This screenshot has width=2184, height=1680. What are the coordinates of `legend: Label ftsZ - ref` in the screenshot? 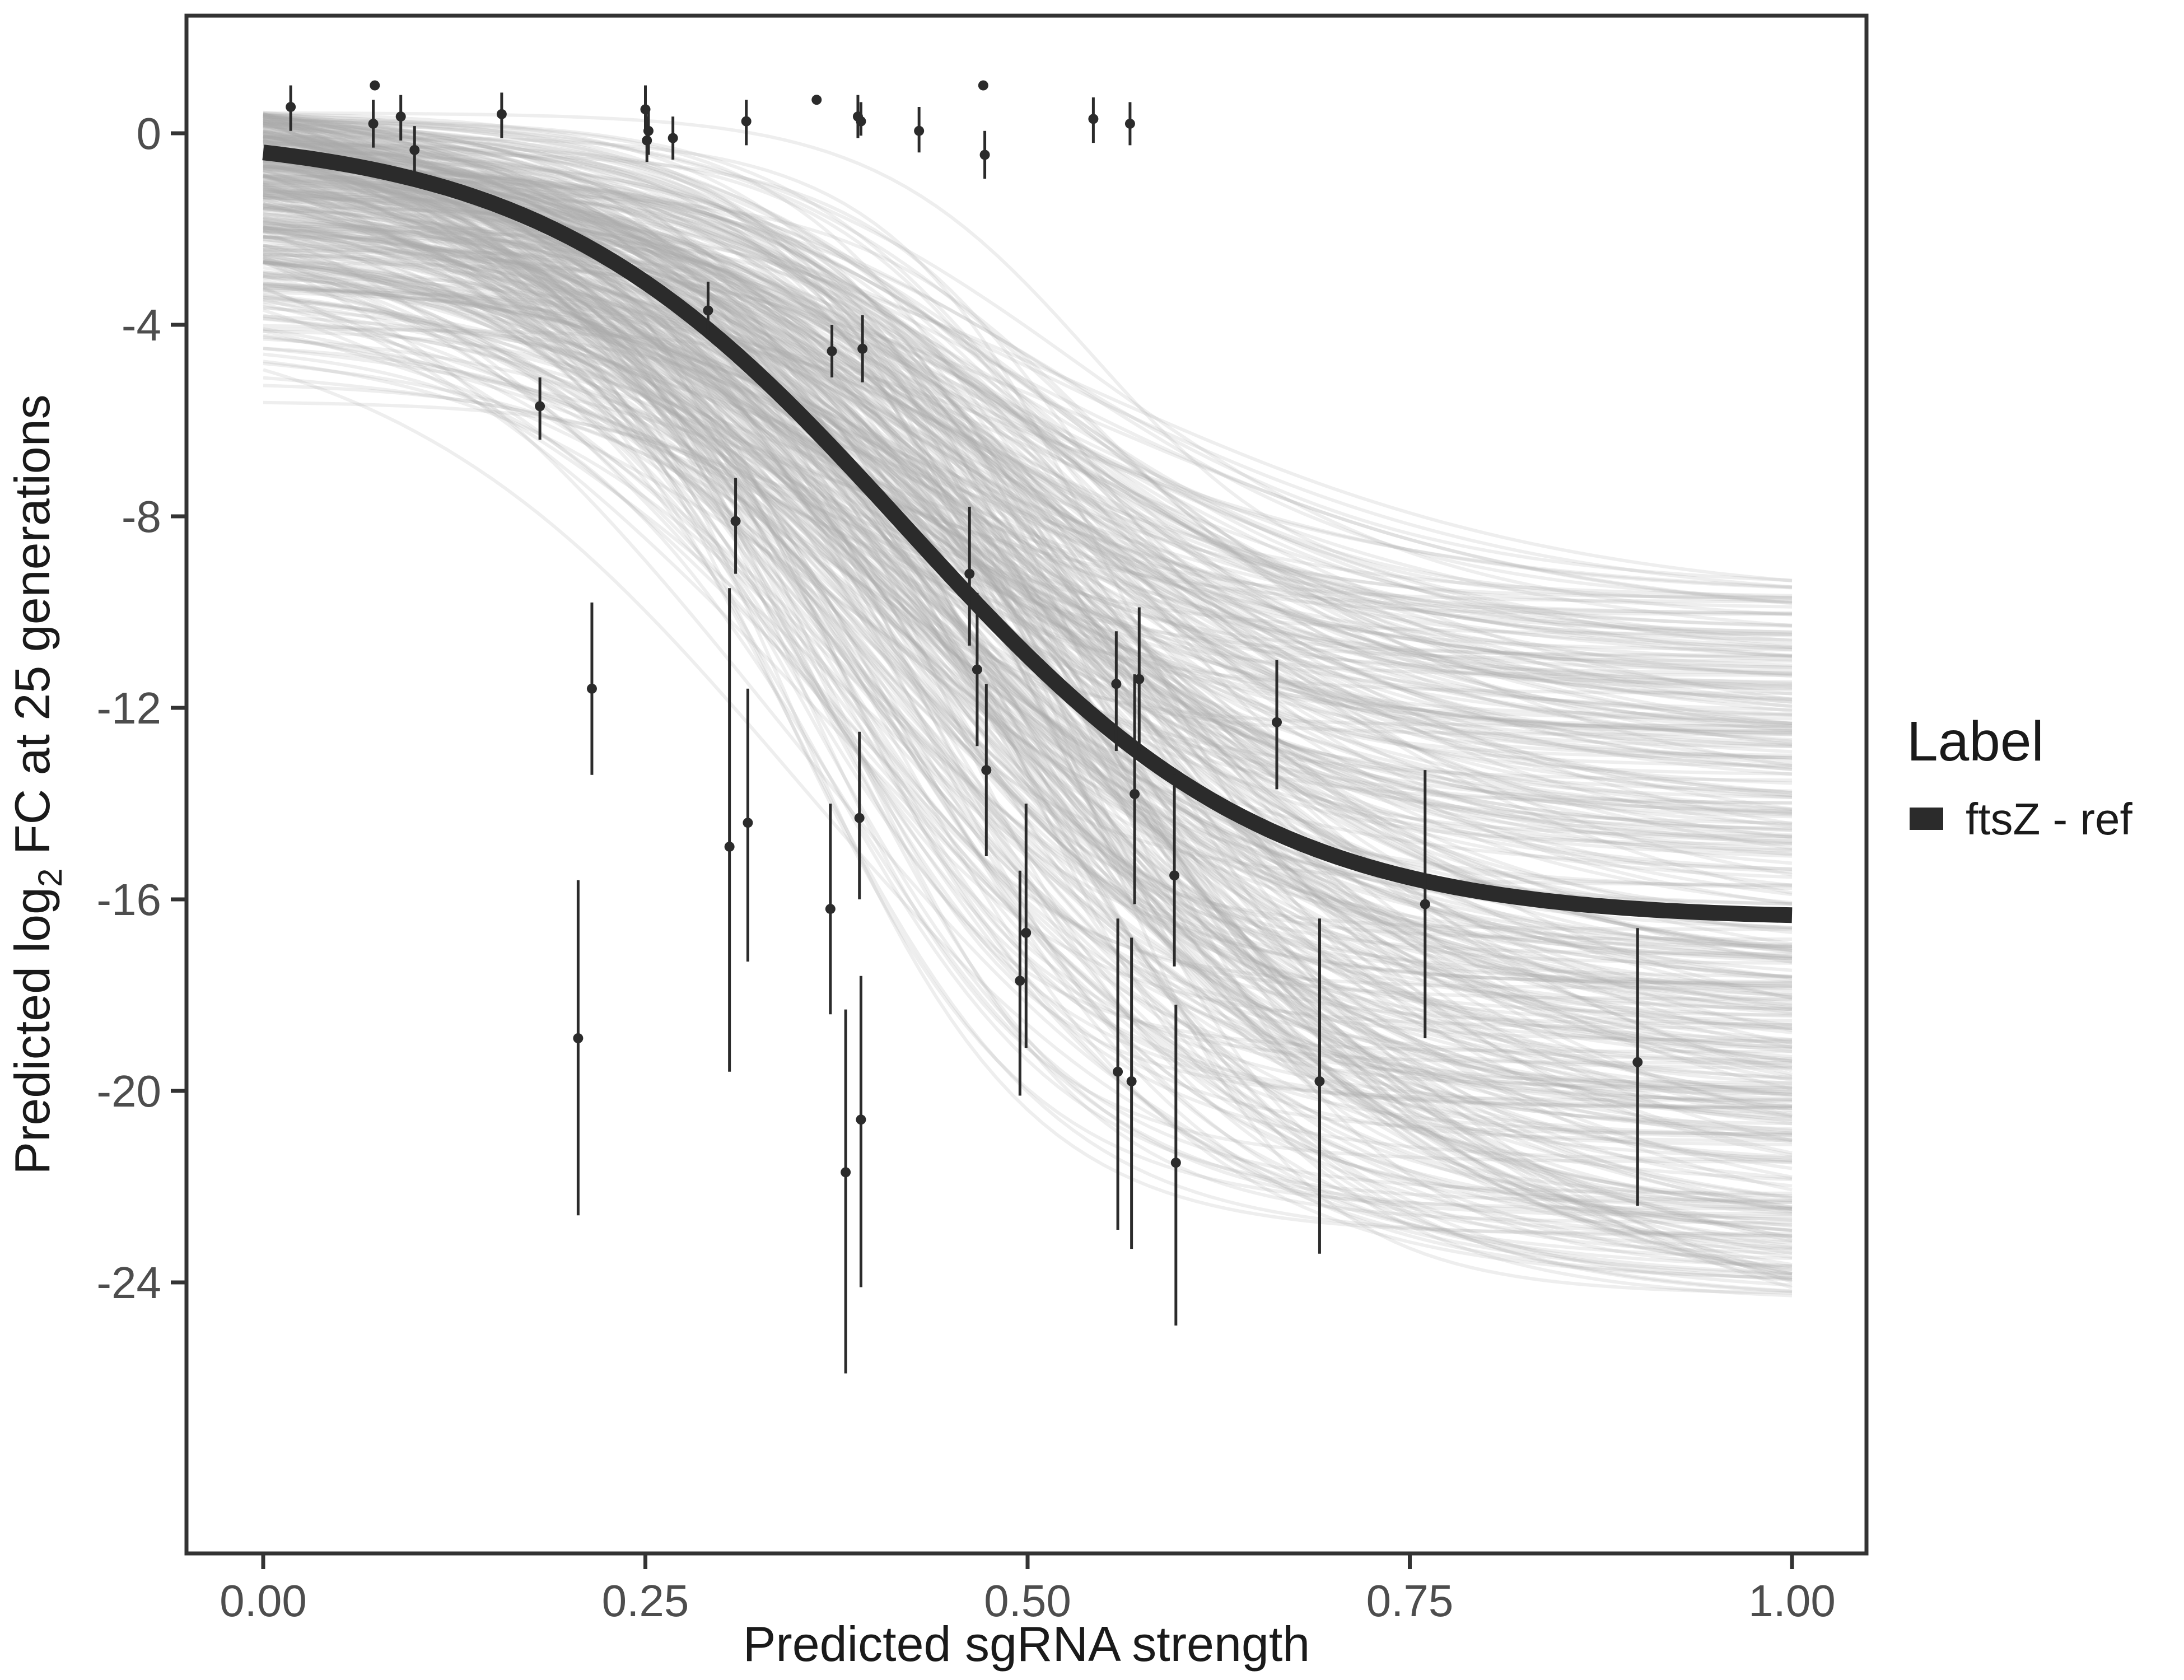 It's located at (2020, 777).